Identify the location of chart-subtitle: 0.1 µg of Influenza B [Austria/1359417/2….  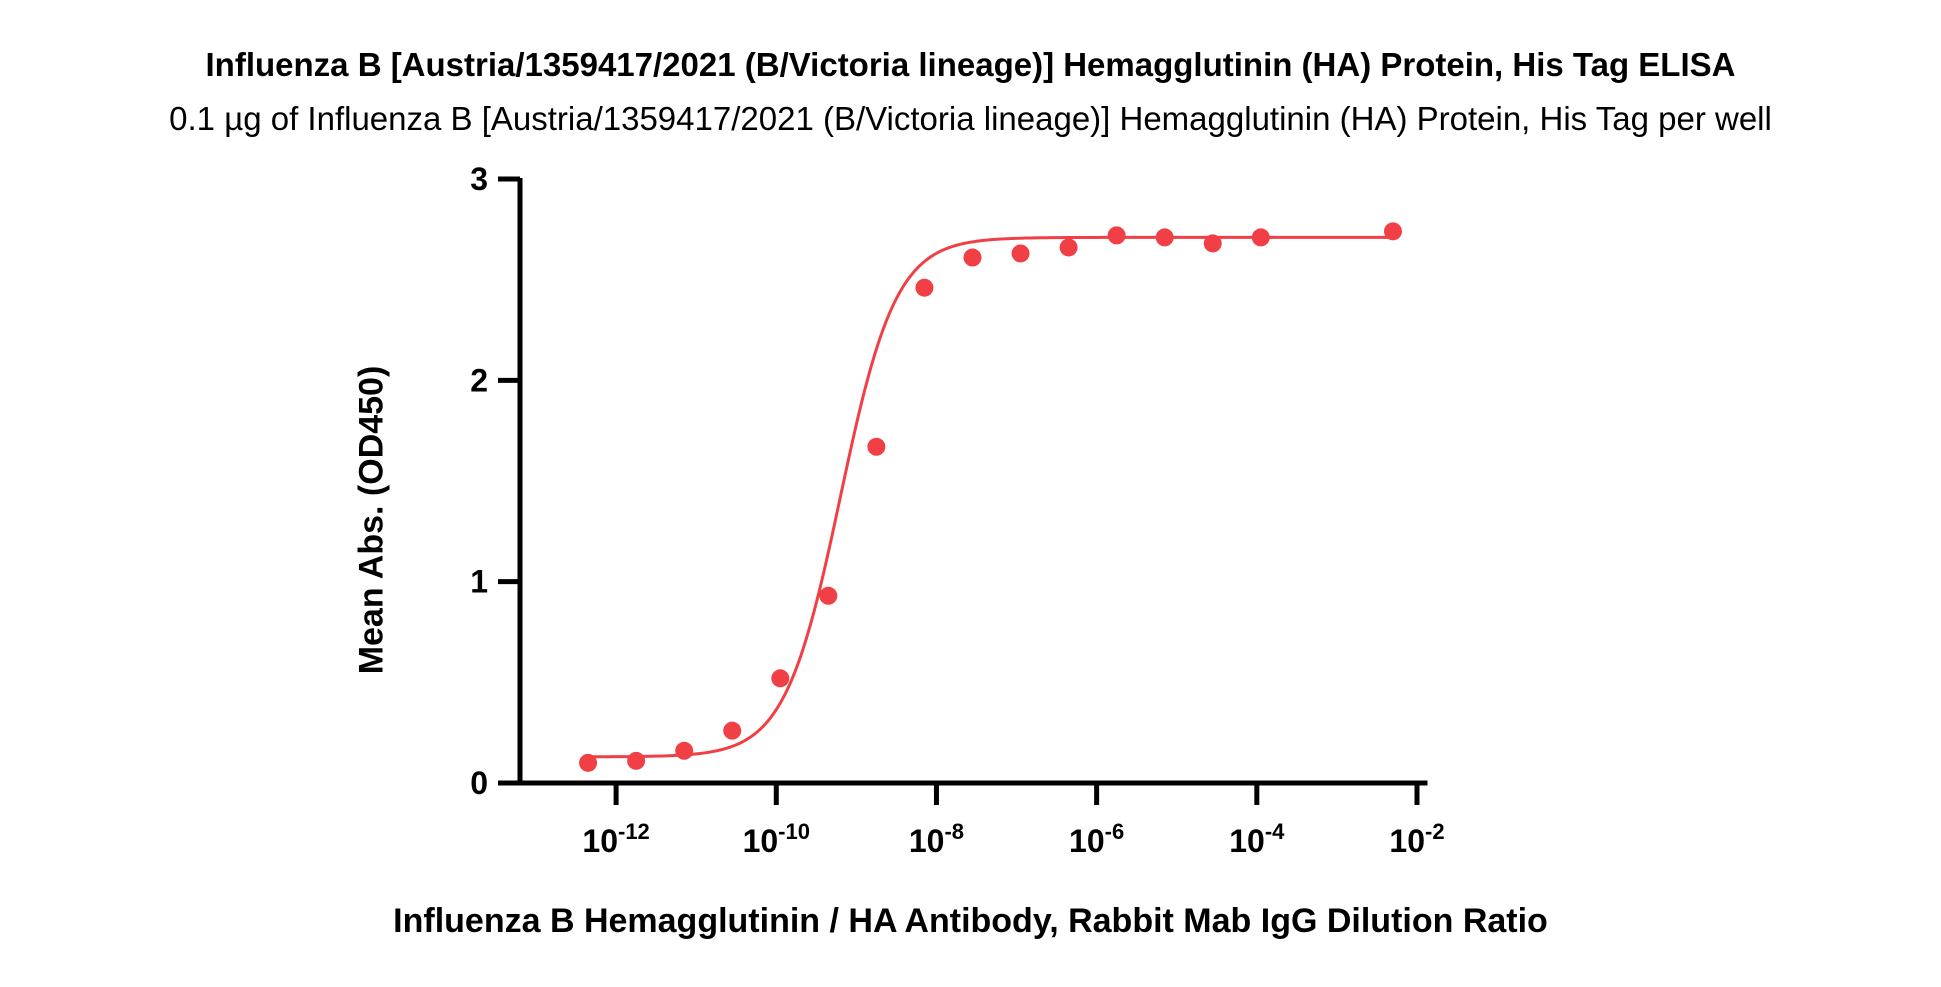
(970, 118).